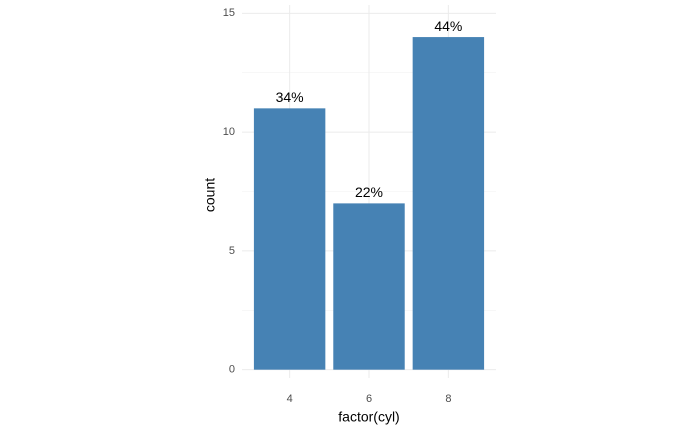  Describe the element at coordinates (232, 370) in the screenshot. I see `y-tick-label: 0` at that location.